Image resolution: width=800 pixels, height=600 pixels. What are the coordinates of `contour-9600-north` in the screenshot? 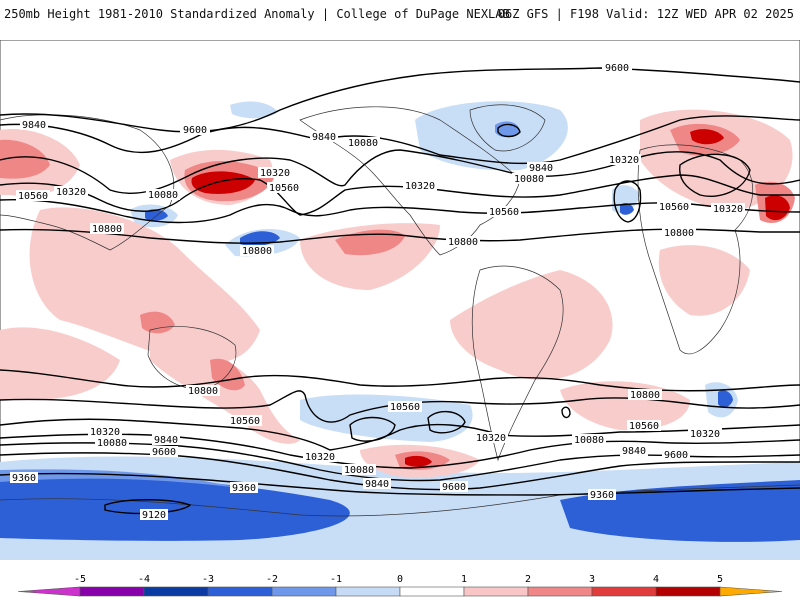 It's located at (400, 100).